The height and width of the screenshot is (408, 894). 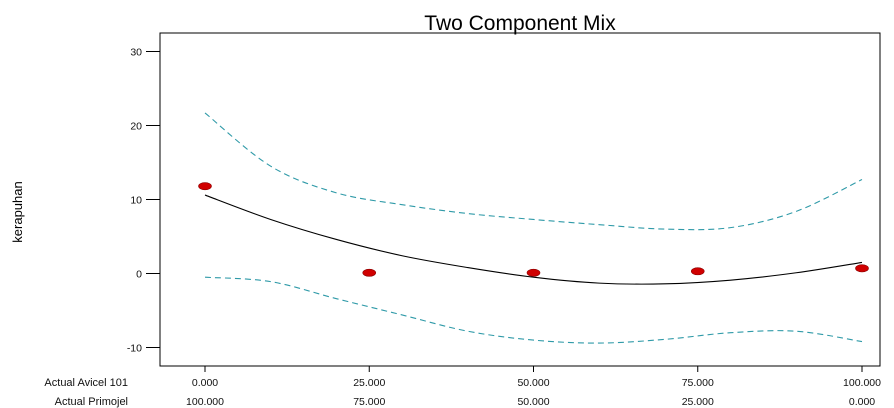 What do you see at coordinates (698, 383) in the screenshot?
I see `x-tick-label: 75.000` at bounding box center [698, 383].